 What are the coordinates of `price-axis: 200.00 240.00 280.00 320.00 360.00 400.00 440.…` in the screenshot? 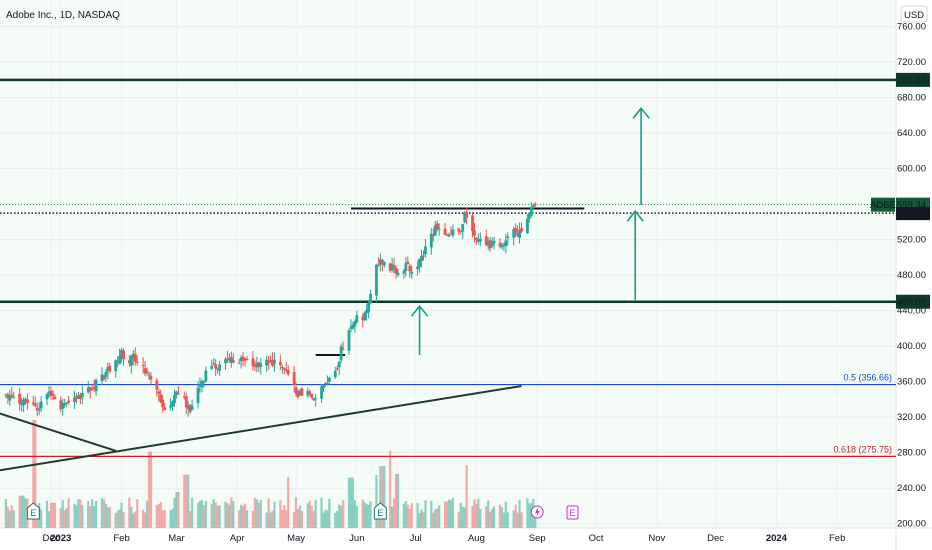 It's located at (900, 276).